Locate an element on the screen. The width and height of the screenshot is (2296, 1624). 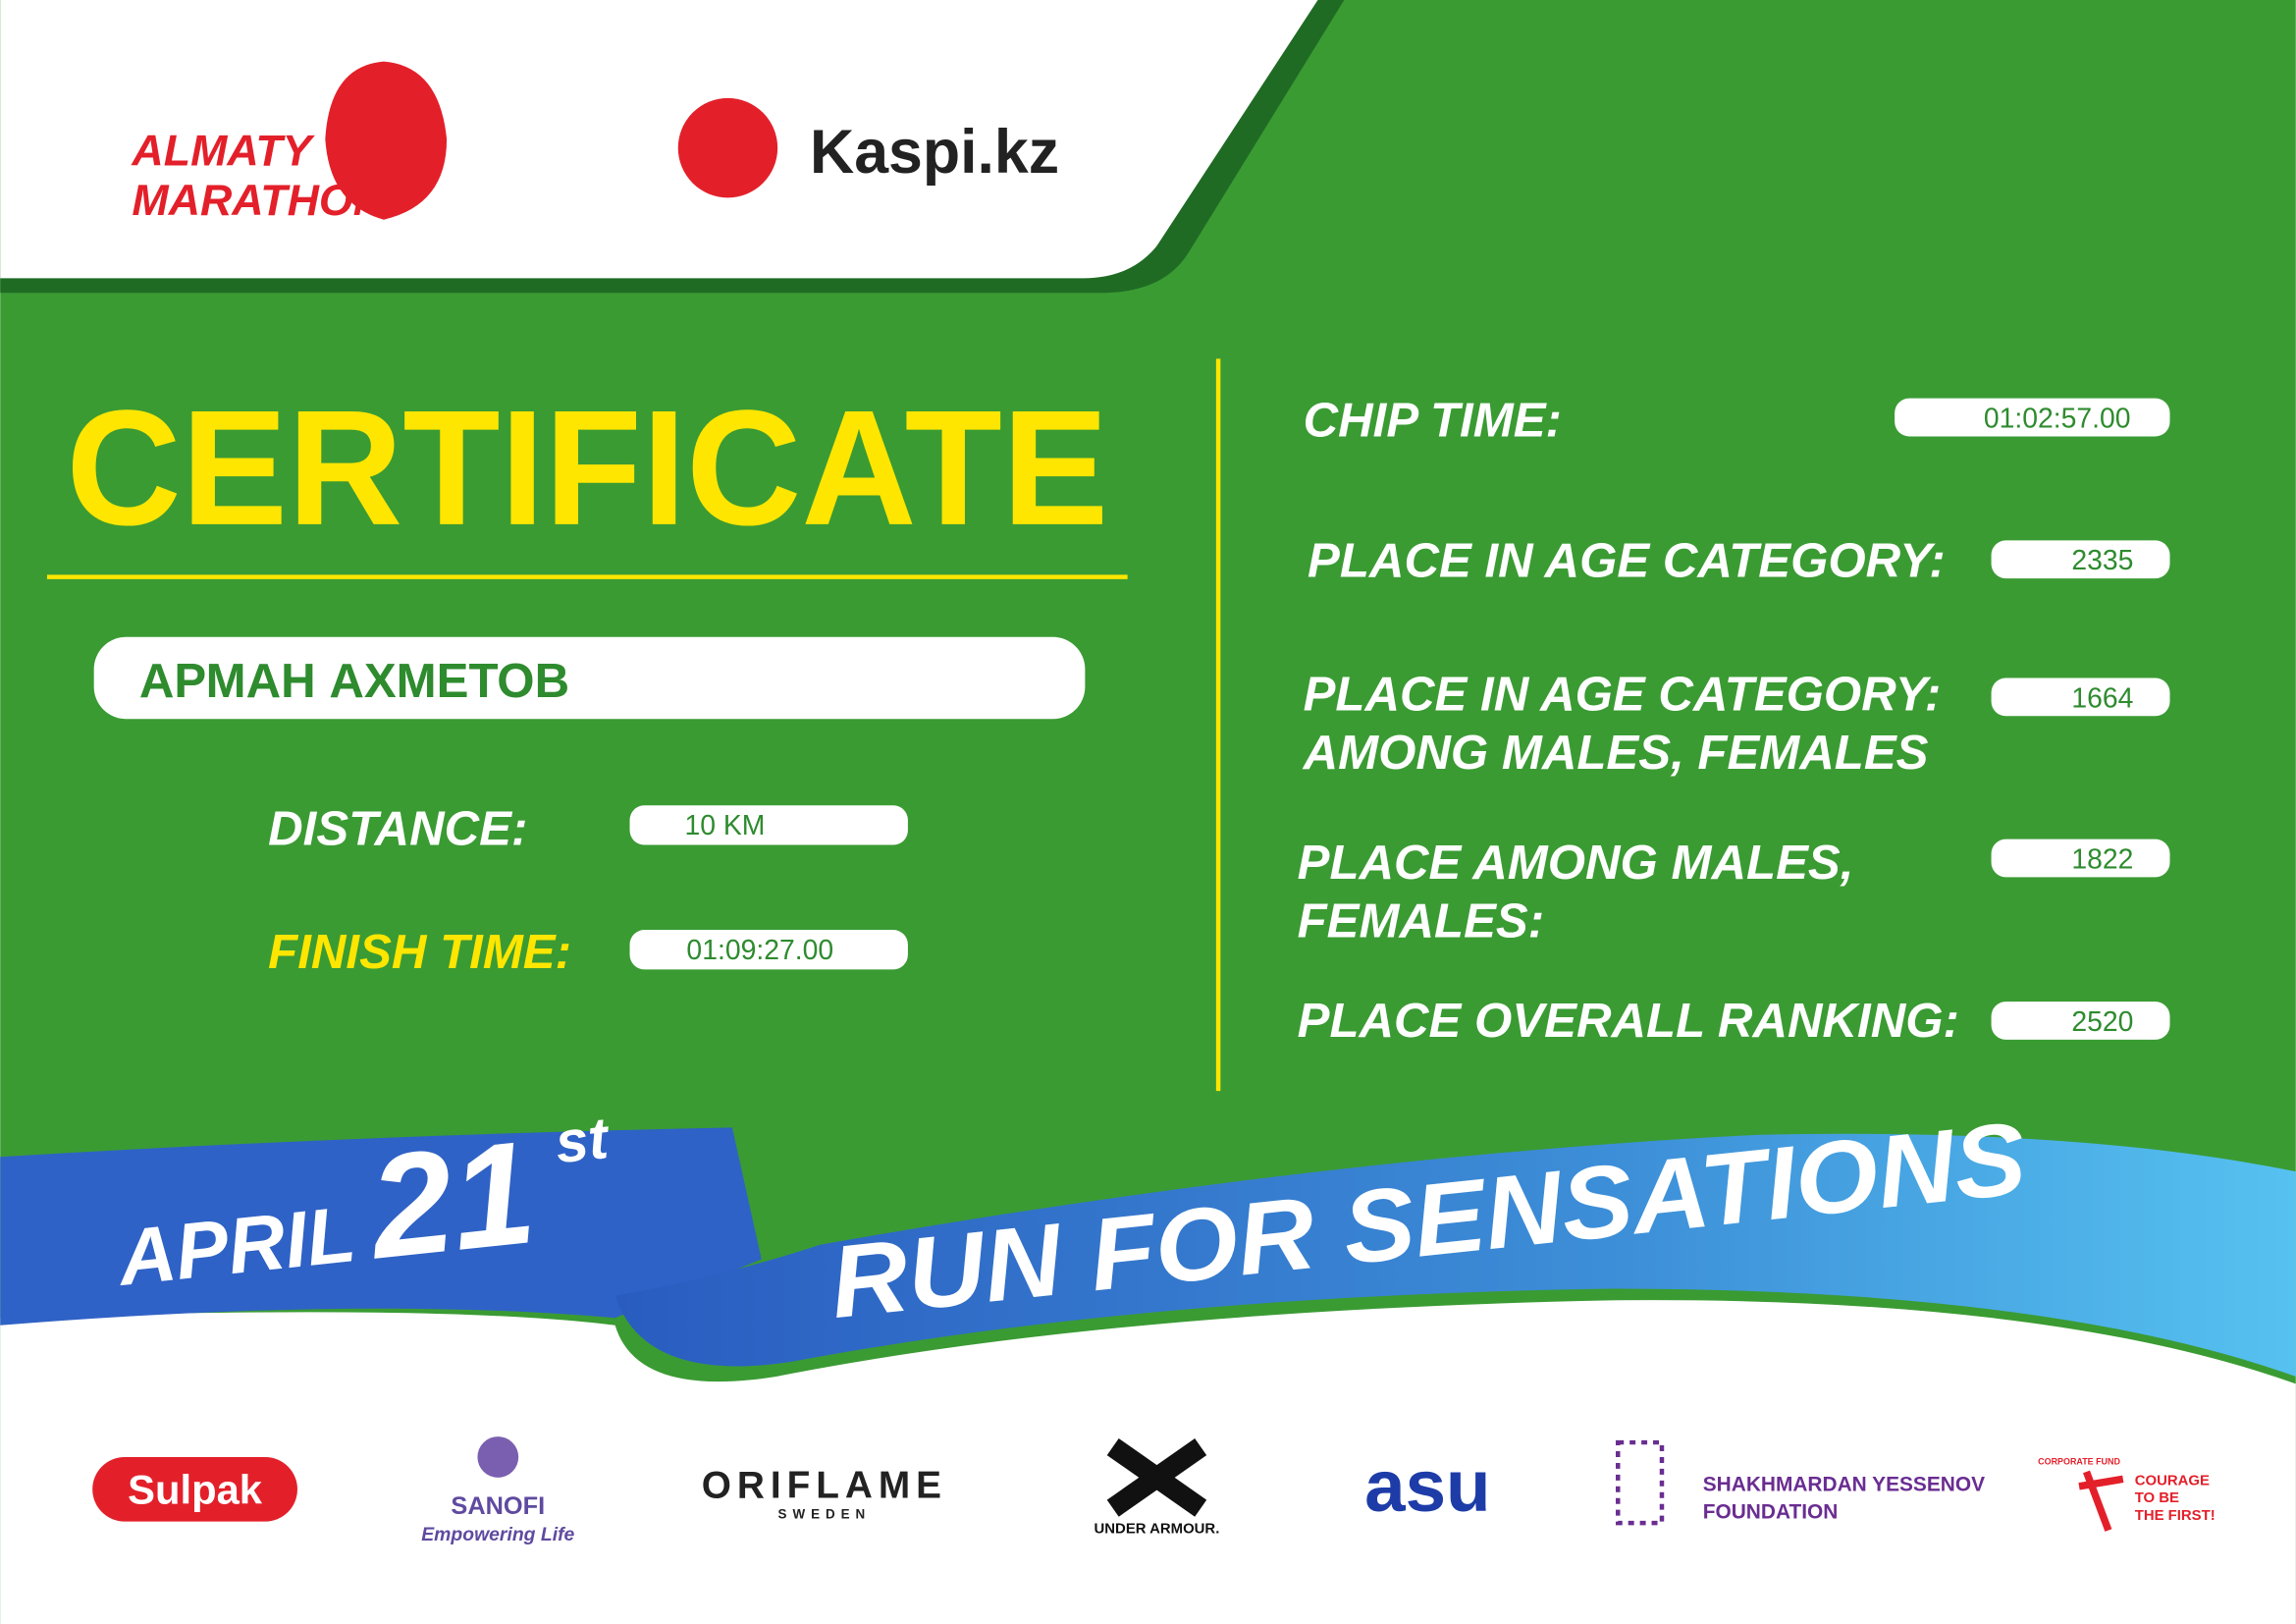
courage-icon is located at coordinates (2101, 1501).